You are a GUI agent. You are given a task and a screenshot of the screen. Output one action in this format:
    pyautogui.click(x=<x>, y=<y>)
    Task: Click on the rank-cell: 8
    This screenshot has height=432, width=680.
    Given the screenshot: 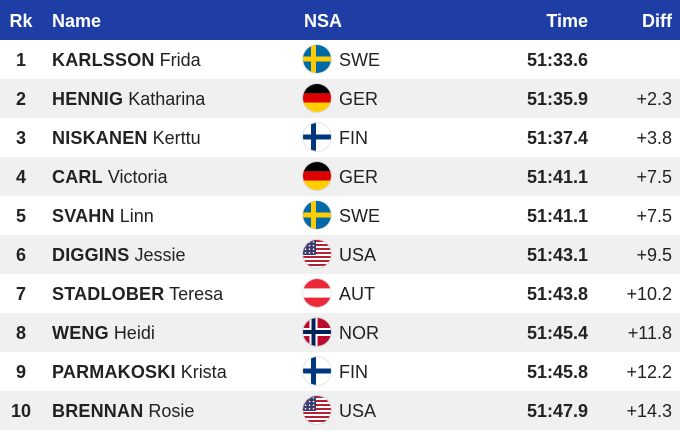 What is the action you would take?
    pyautogui.click(x=20, y=333)
    